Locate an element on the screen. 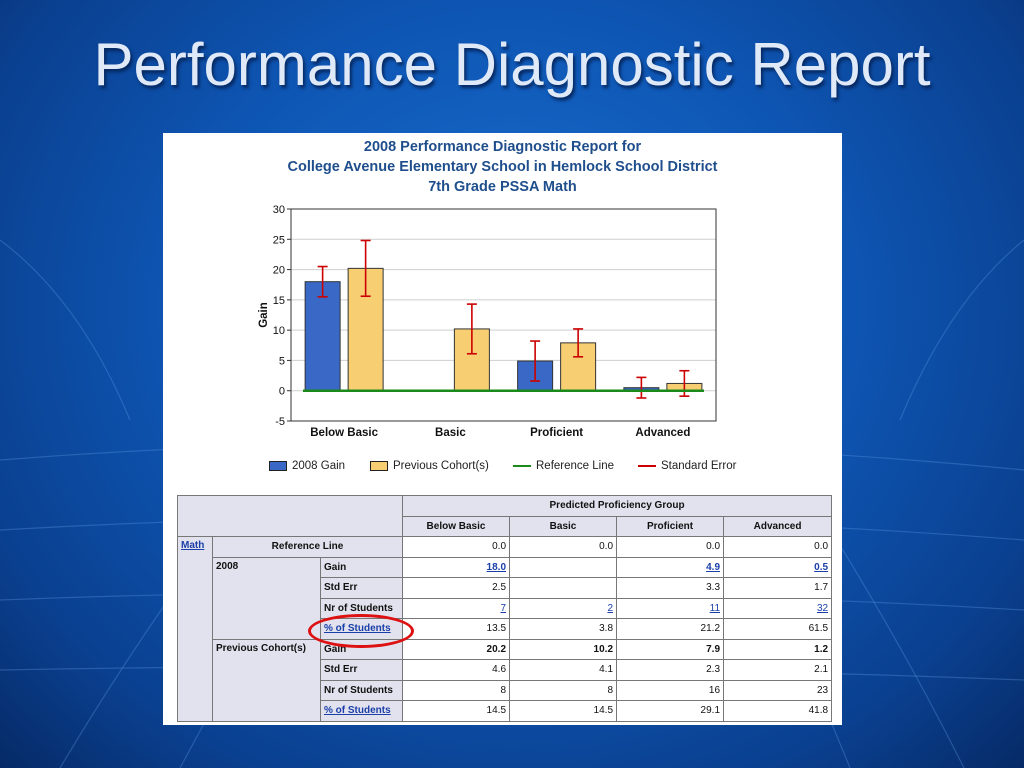  group-header: Predicted Proficiency Group is located at coordinates (617, 506).